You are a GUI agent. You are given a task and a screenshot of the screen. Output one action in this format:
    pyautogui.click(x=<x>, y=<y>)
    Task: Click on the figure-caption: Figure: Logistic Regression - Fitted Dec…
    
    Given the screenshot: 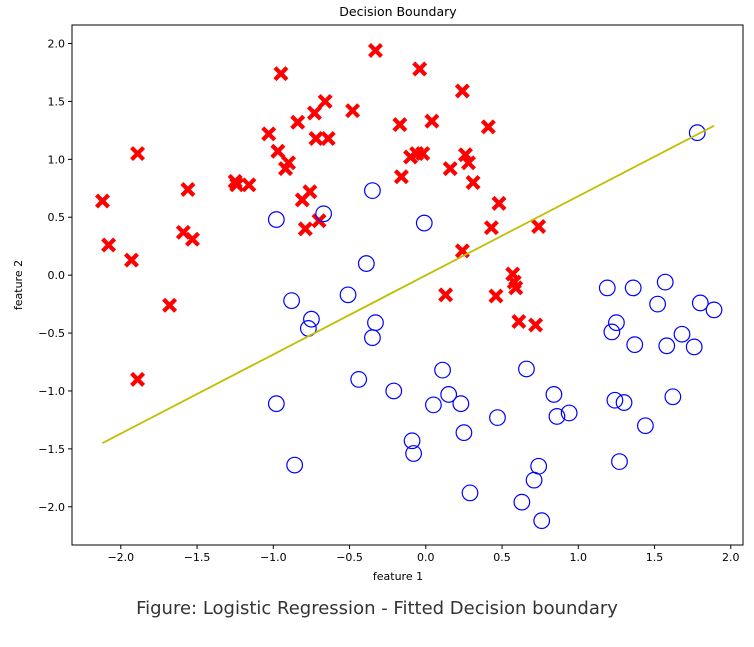 What is the action you would take?
    pyautogui.click(x=377, y=608)
    